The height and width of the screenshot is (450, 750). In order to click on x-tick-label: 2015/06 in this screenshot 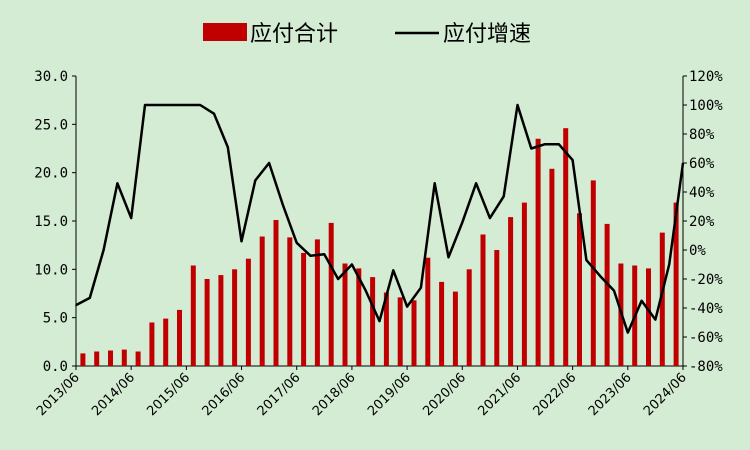, I will do `click(168, 394)`.